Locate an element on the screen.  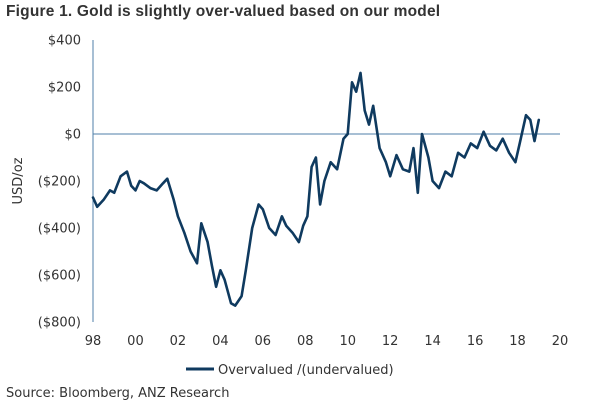
y-axis-tick-labels: $400 $200 $0 ($200) ($400) ($600) ($800) is located at coordinates (59, 182).